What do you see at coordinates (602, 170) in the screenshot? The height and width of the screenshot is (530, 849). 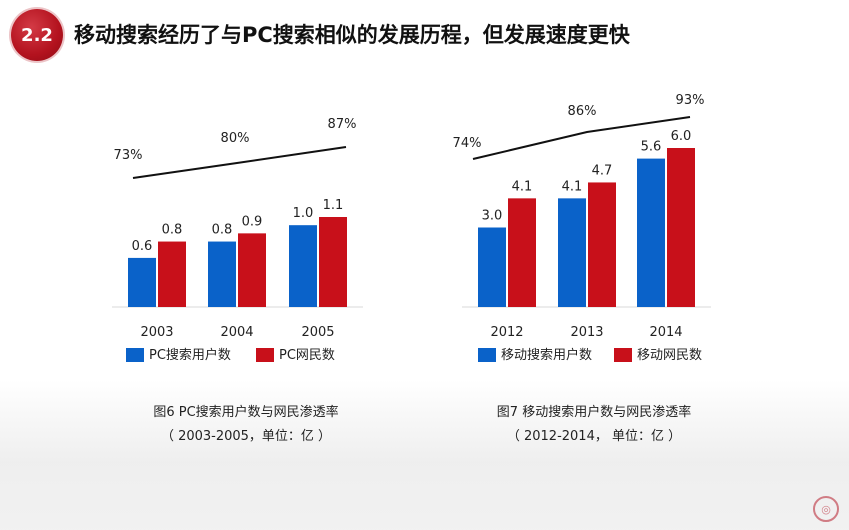 I see `chart2-value-label-users-2013: 4.7` at bounding box center [602, 170].